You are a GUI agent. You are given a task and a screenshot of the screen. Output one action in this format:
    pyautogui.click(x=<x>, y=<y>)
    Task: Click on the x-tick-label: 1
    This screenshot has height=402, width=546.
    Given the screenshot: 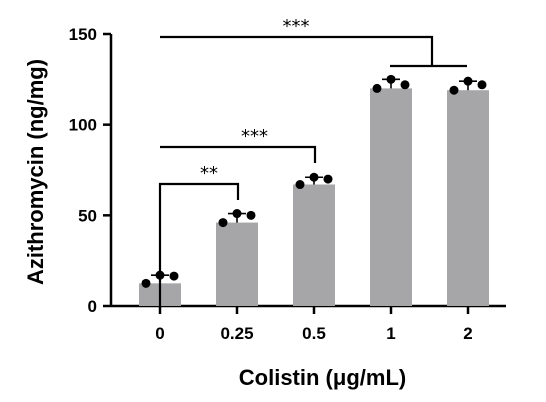 What is the action you would take?
    pyautogui.click(x=390, y=333)
    